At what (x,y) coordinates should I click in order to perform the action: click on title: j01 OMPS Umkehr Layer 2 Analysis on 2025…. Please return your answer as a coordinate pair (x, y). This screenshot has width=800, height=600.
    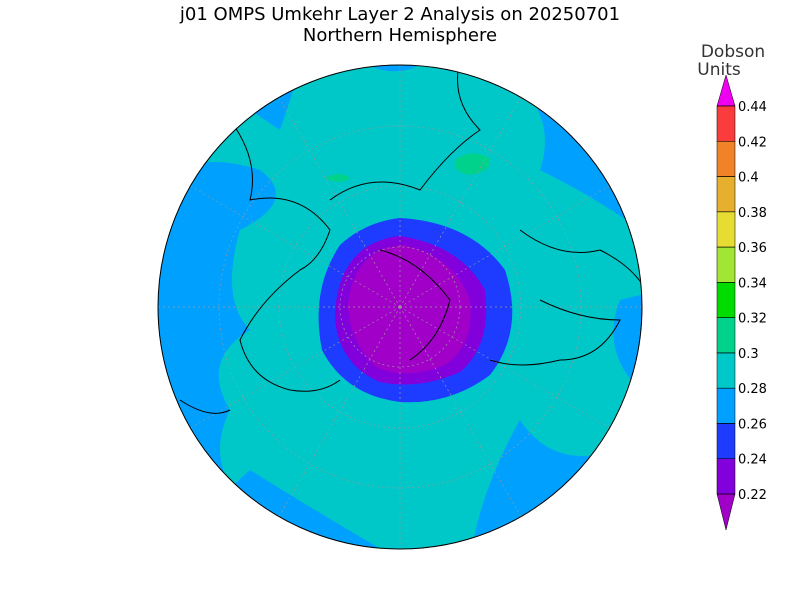
    Looking at the image, I should click on (399, 14).